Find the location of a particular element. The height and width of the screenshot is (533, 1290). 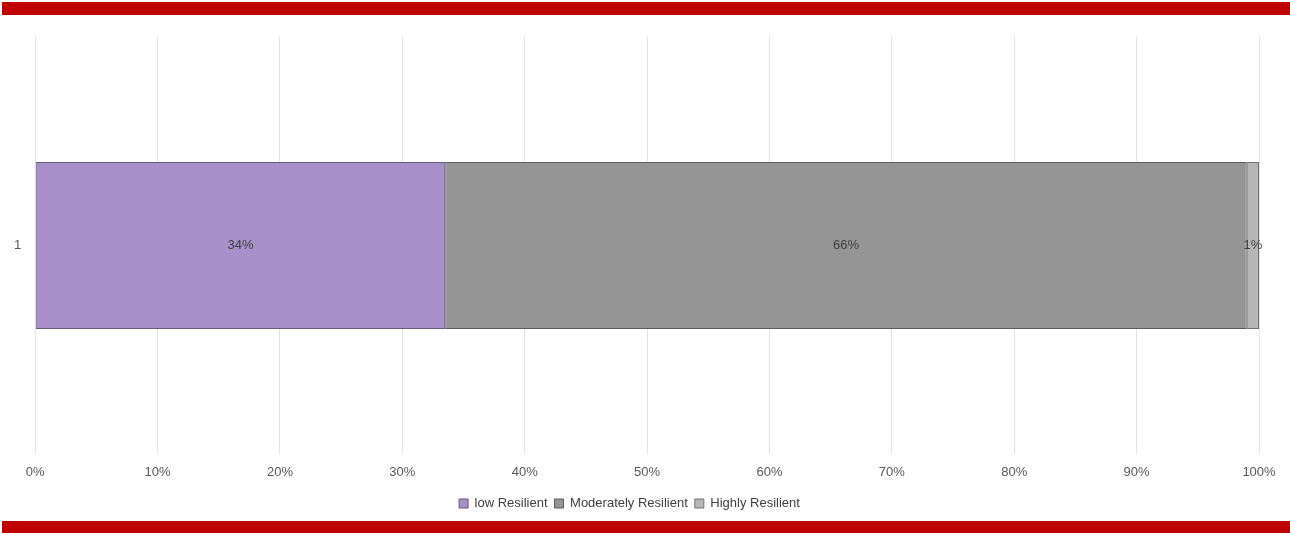

x-tick-label: 50% is located at coordinates (647, 471).